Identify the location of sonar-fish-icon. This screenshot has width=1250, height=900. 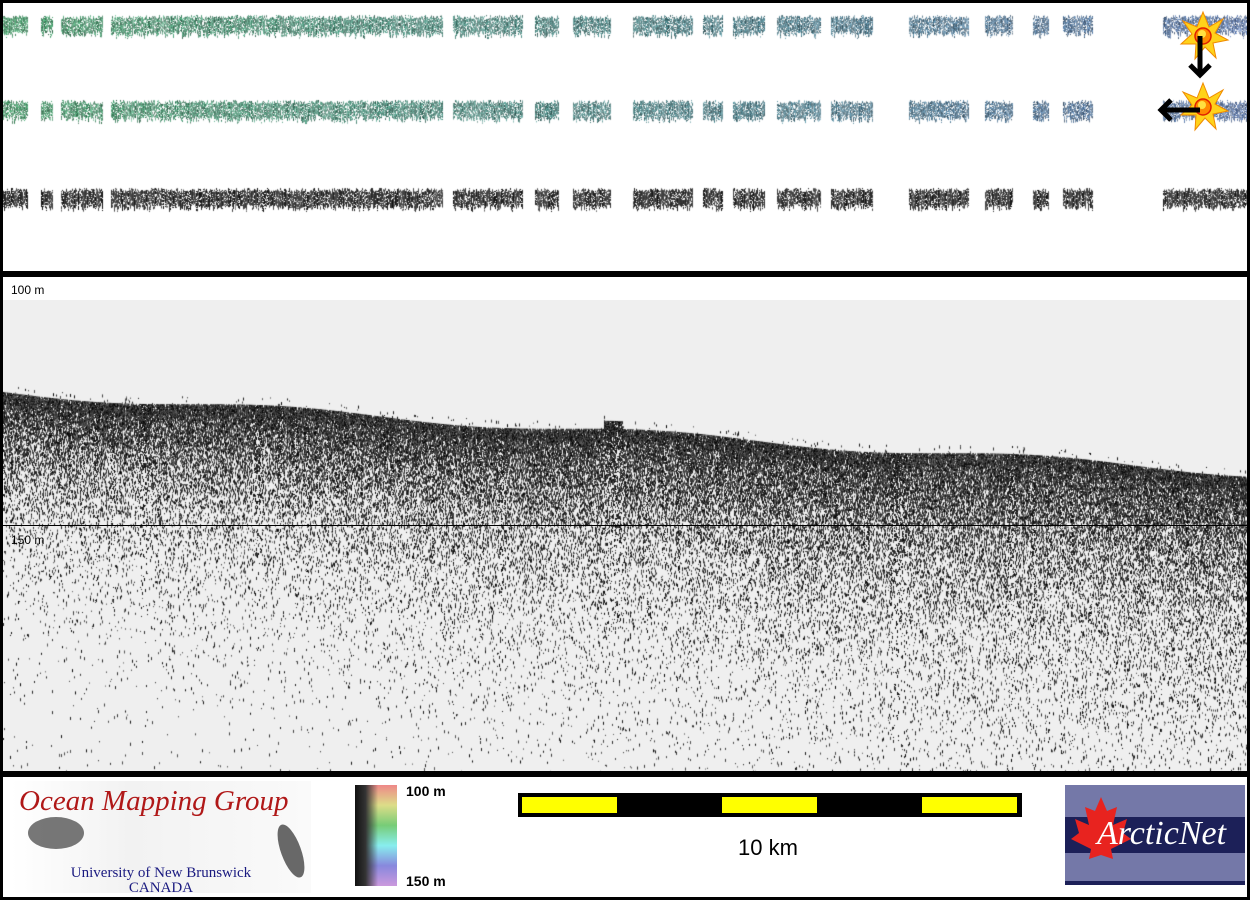
(166, 847).